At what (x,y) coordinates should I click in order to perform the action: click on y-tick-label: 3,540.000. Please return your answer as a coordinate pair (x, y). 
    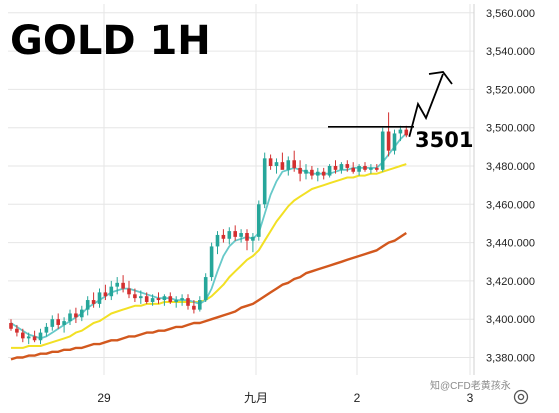
    Looking at the image, I should click on (510, 52).